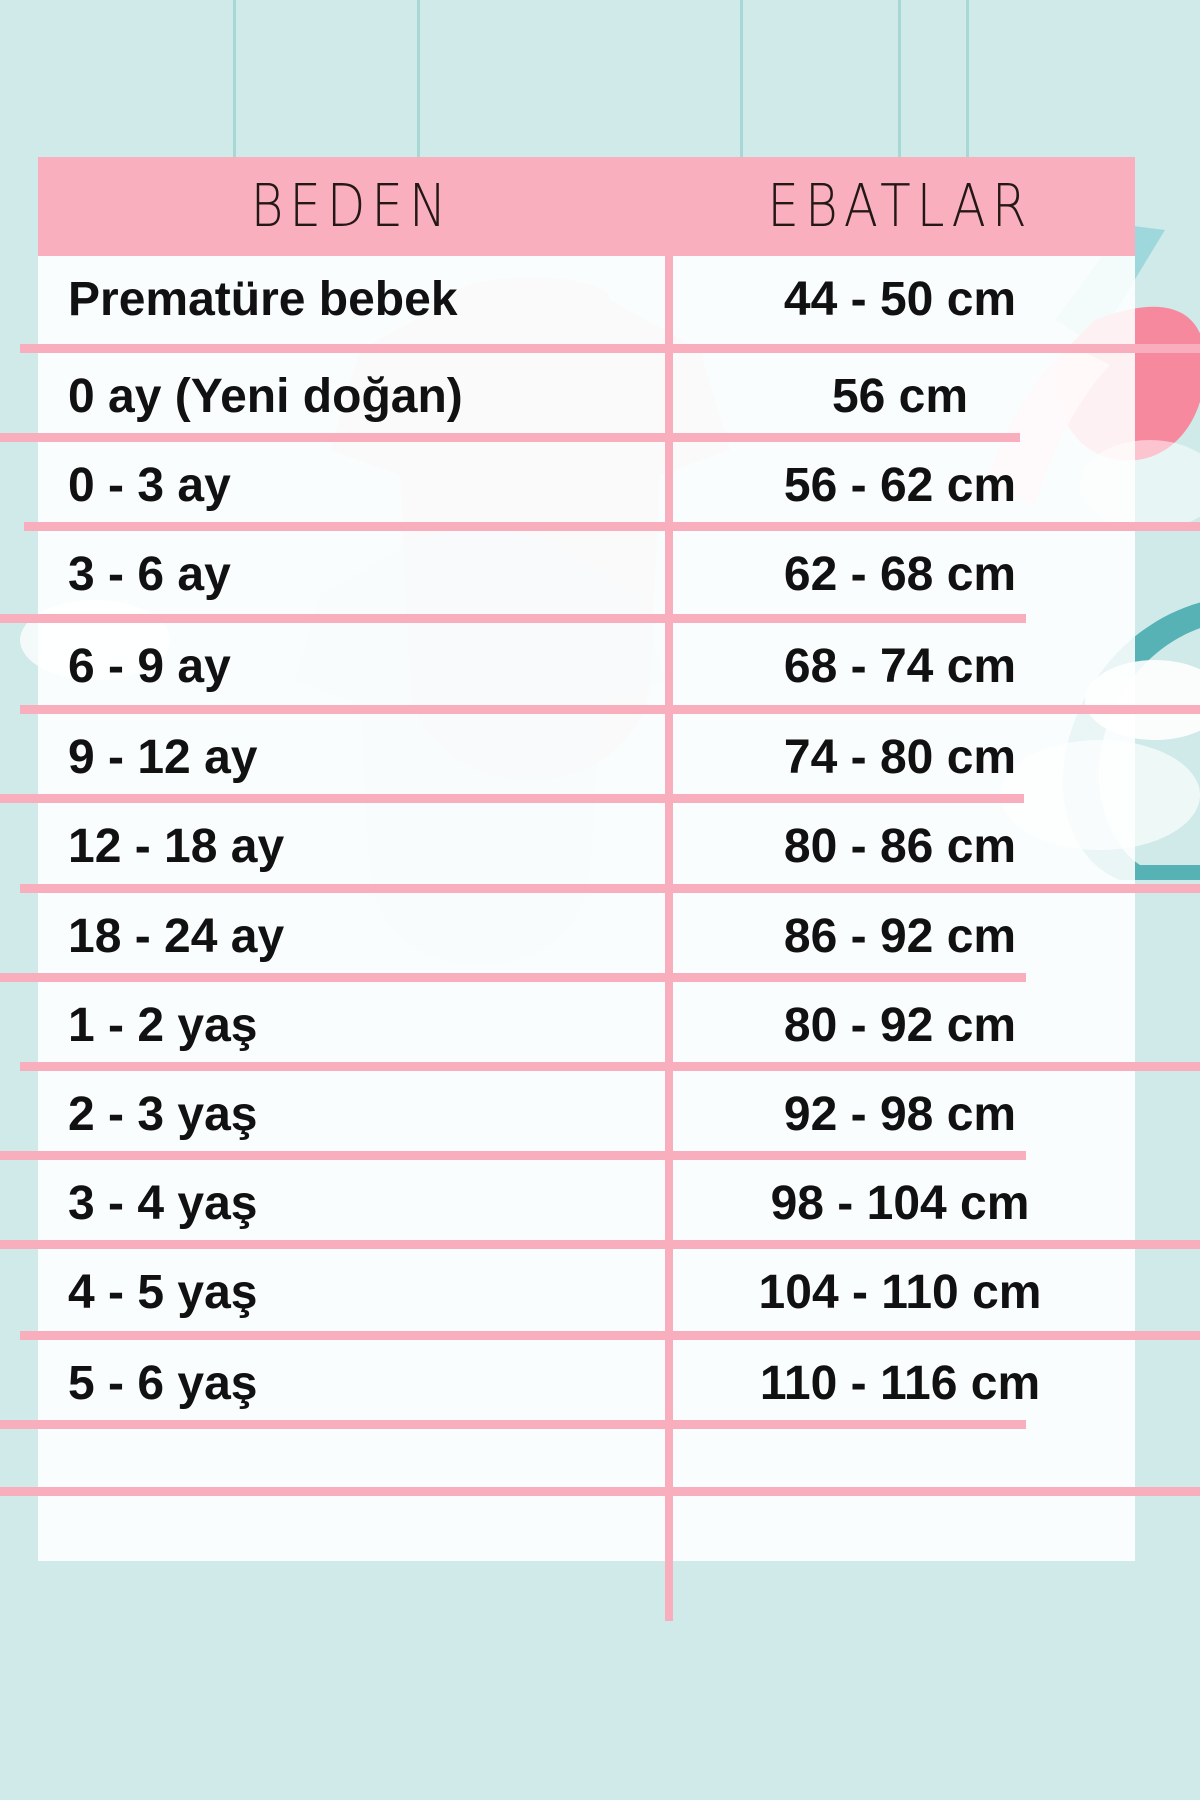 This screenshot has width=1200, height=1800. Describe the element at coordinates (669, 938) in the screenshot. I see `column-divider` at that location.